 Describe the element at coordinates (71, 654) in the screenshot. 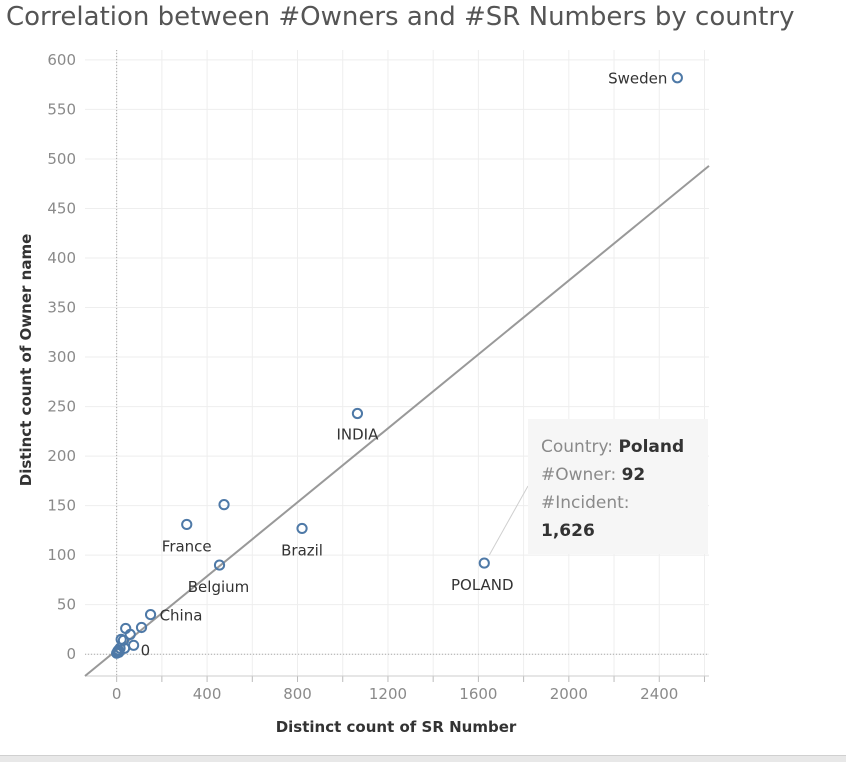

I see `y-tick-label: 0` at that location.